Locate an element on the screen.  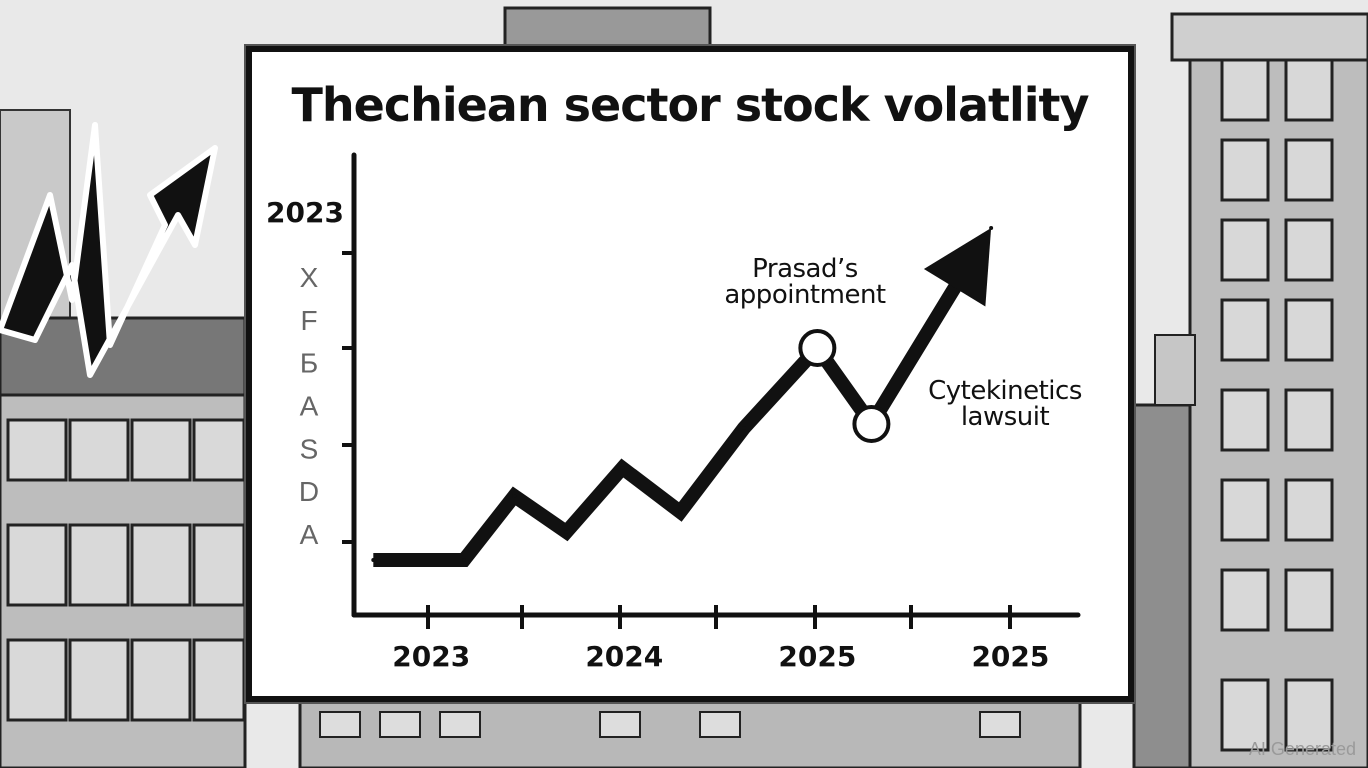
watermark: AI Generated is located at coordinates (1302, 749).